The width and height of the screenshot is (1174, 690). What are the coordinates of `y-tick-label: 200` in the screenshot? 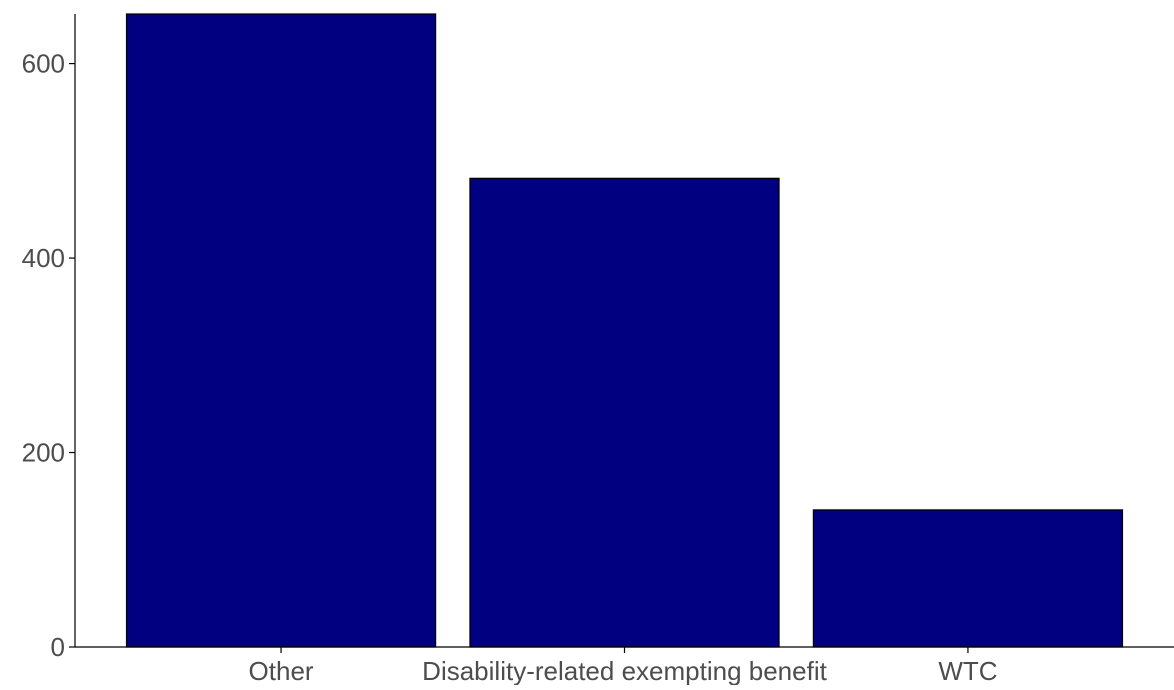 It's located at (43, 453).